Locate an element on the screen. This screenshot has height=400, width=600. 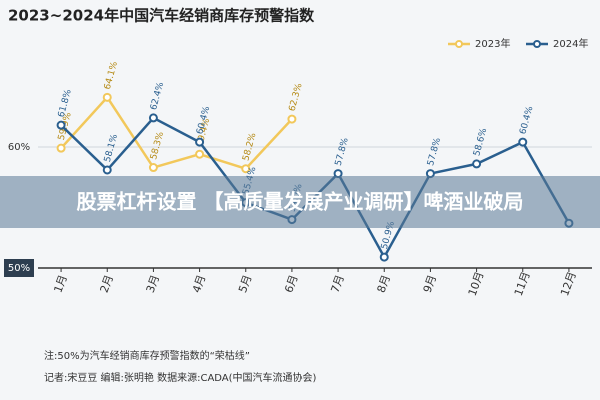
note: 记者:宋豆豆 编辑:张明艳 数据来源:CADA(中国汽车流通协会) is located at coordinates (180, 377).